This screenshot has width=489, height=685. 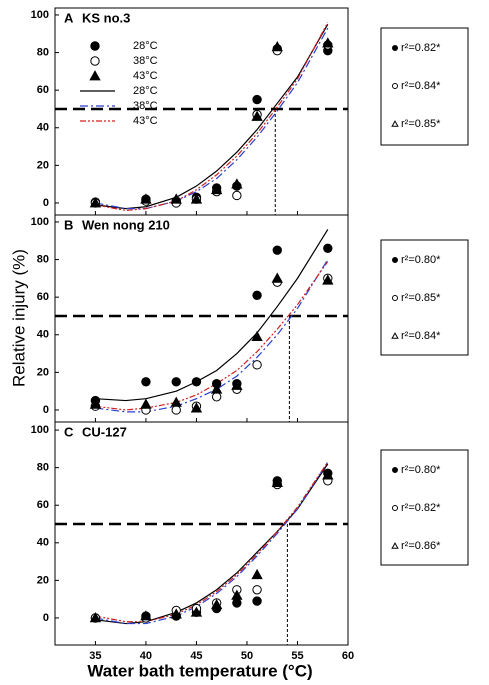 What do you see at coordinates (297, 656) in the screenshot?
I see `x-tick-label: 55` at bounding box center [297, 656].